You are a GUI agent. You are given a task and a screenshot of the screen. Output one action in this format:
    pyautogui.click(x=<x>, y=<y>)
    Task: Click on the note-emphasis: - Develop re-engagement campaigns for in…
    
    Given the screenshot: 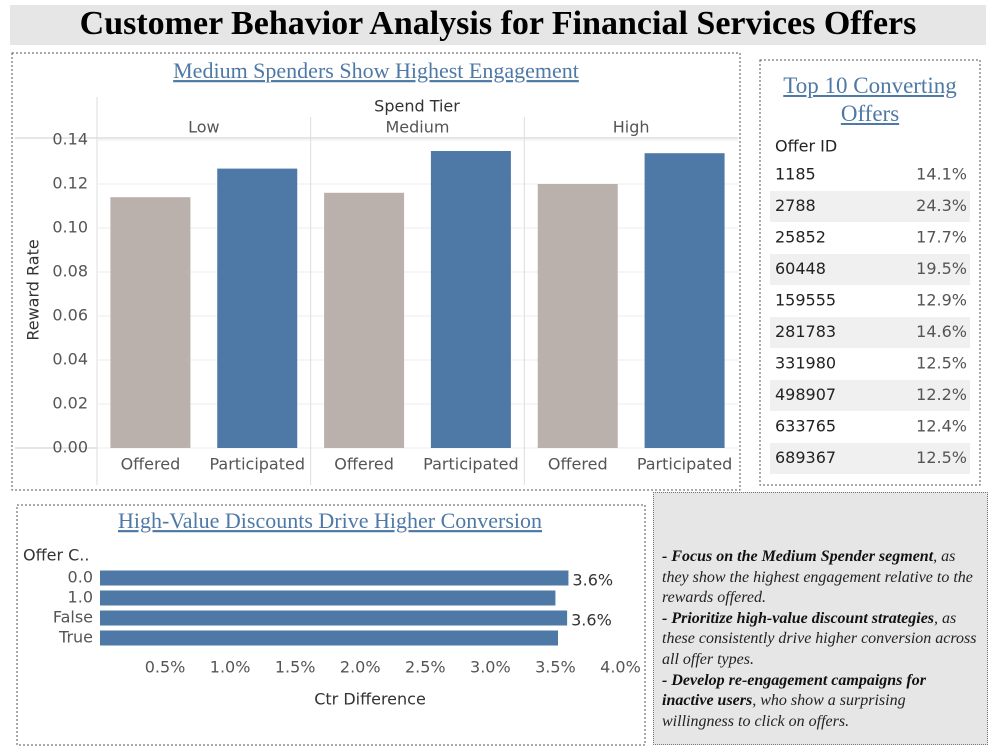 What is the action you would take?
    pyautogui.click(x=794, y=690)
    